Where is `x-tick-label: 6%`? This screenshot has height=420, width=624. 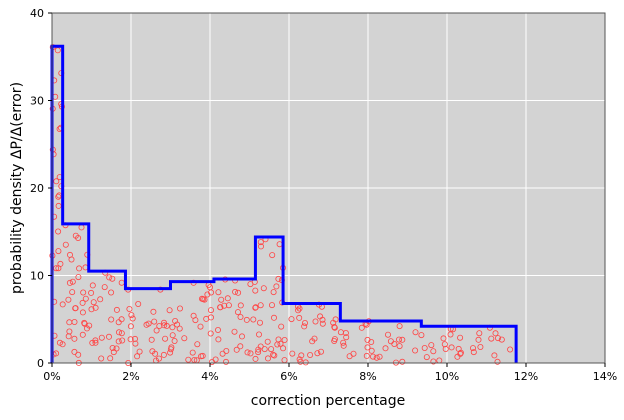 x-tick-label: 6% is located at coordinates (288, 376).